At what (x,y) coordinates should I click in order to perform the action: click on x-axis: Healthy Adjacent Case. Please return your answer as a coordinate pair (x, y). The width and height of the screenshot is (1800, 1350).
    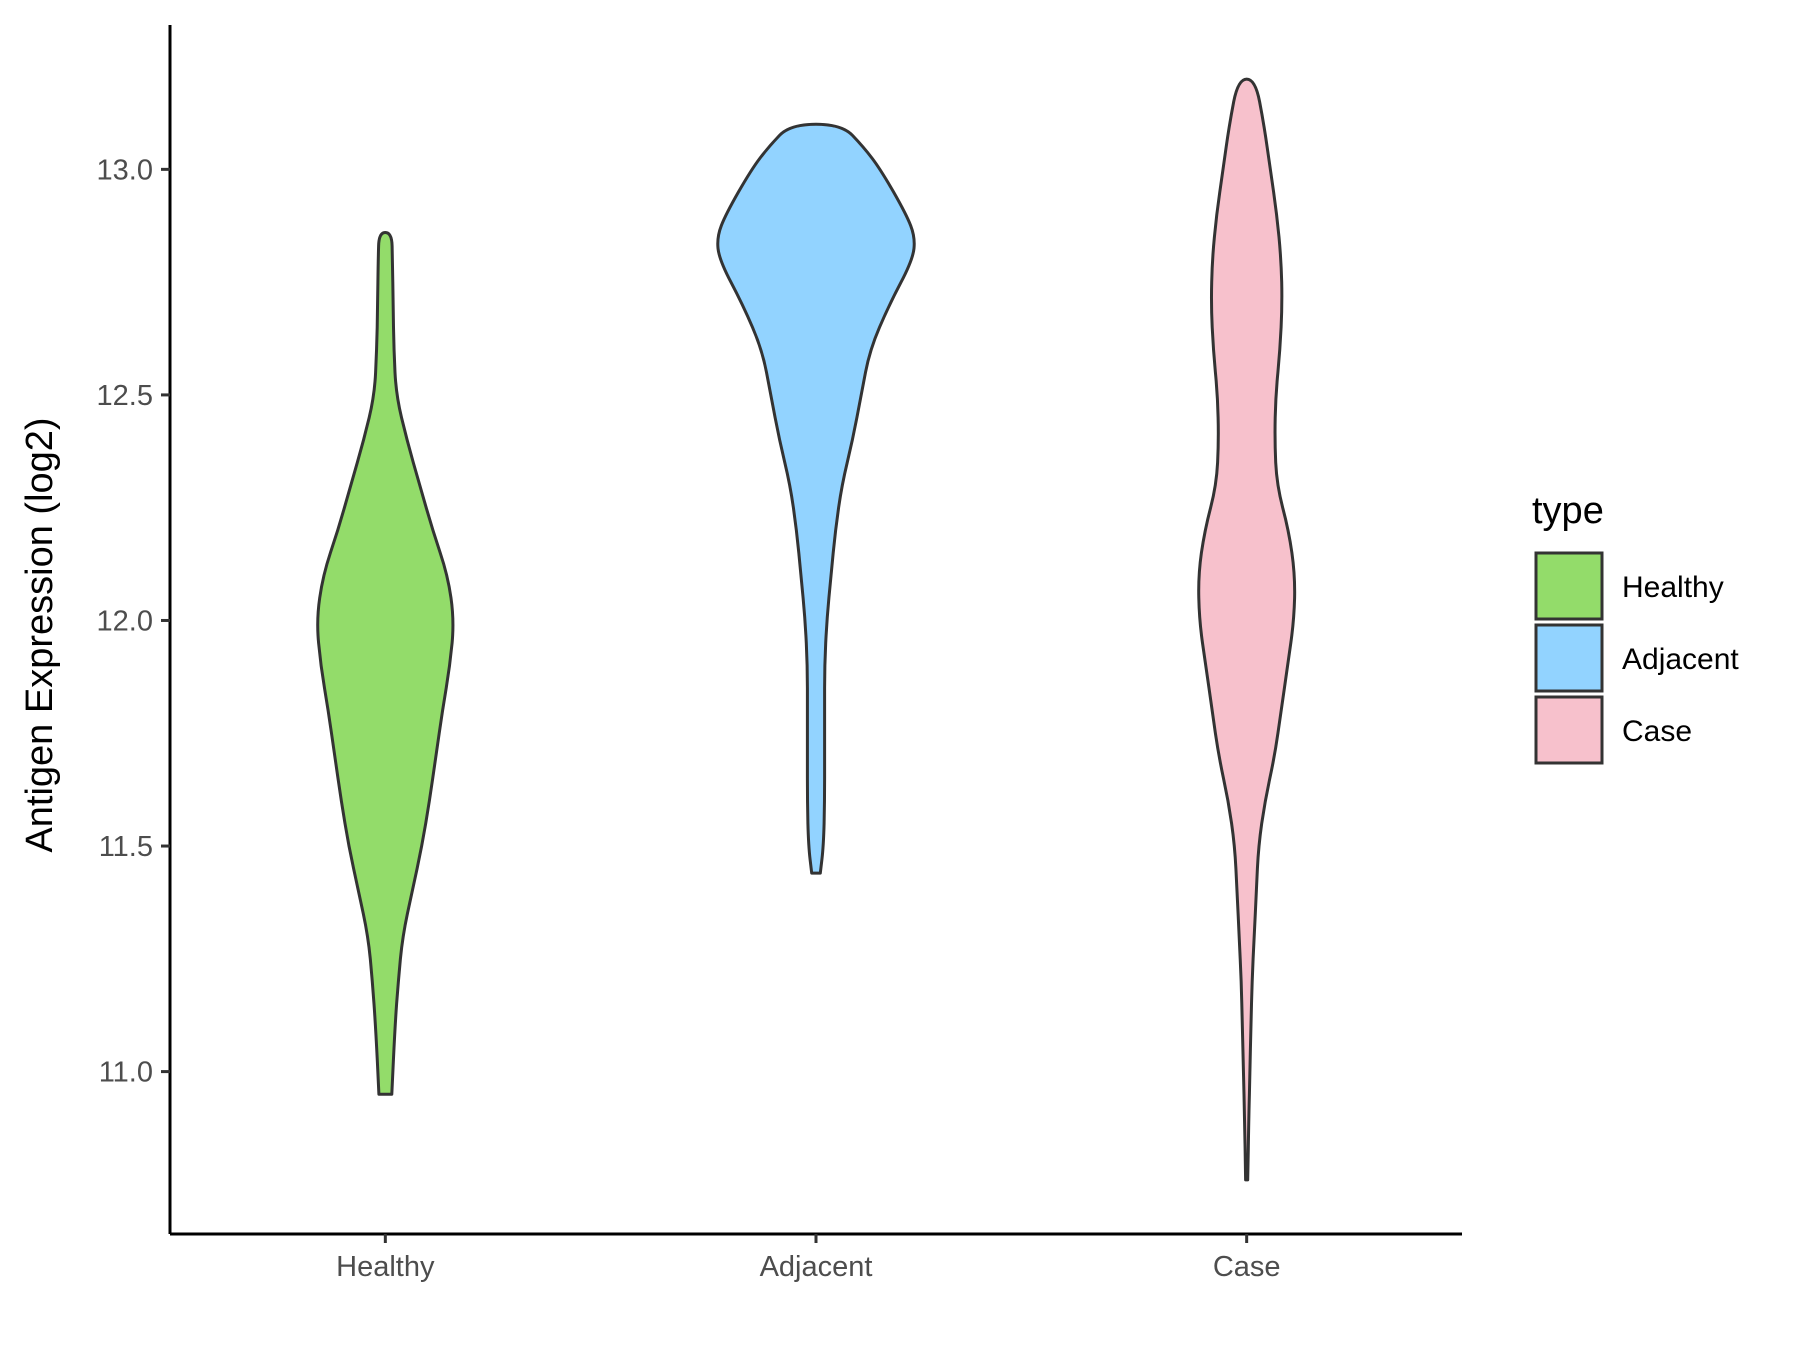
    Looking at the image, I should click on (816, 1257).